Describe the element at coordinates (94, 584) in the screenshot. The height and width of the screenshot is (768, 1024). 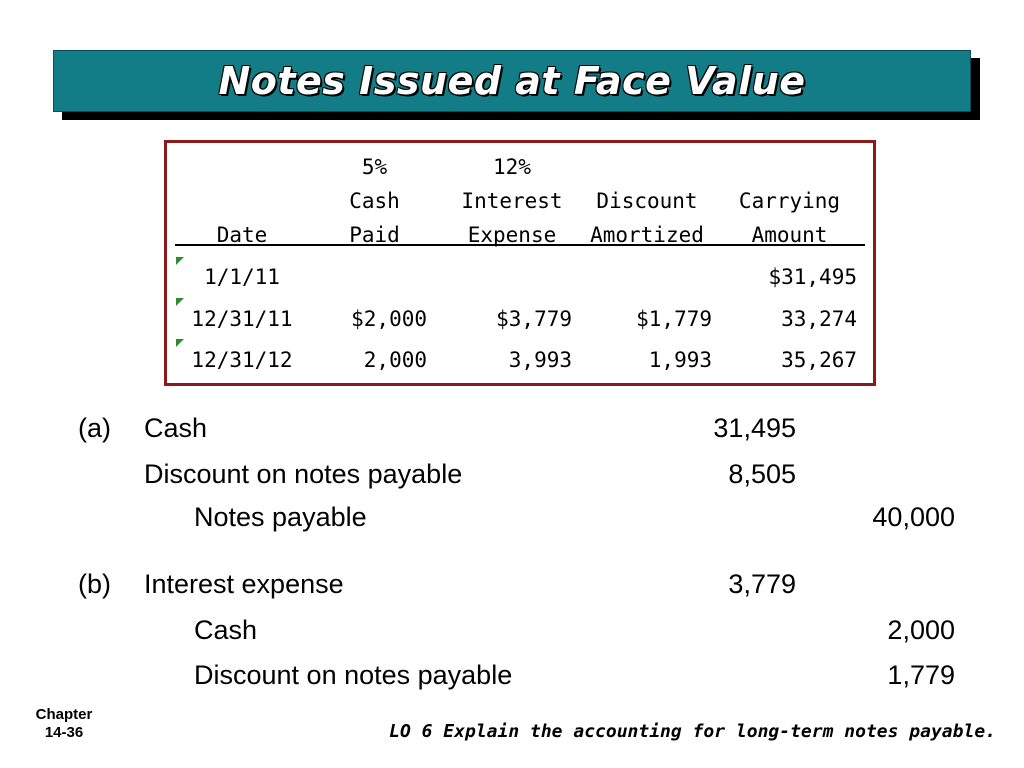
I see `entry-b-label: (b)` at that location.